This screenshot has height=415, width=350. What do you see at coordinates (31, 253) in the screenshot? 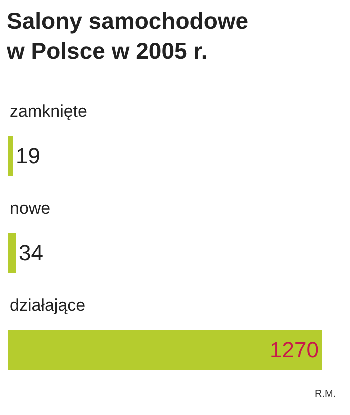
I see `data-label: 34` at bounding box center [31, 253].